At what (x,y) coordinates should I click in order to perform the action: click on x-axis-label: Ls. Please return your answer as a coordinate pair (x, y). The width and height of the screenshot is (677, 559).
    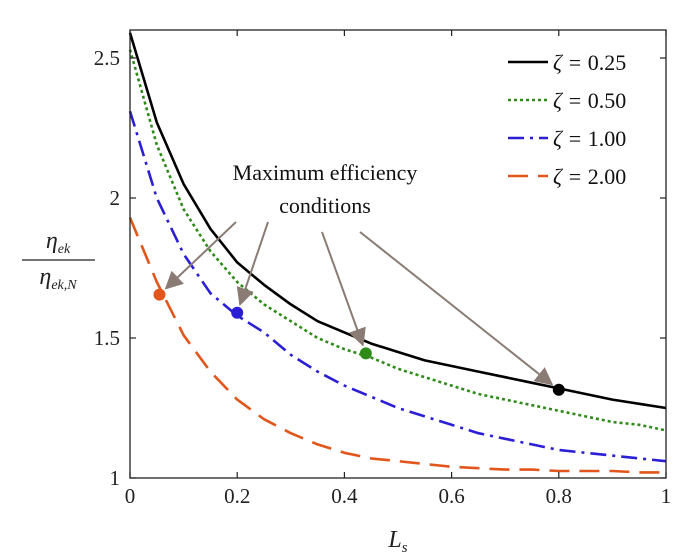
    Looking at the image, I should click on (397, 541).